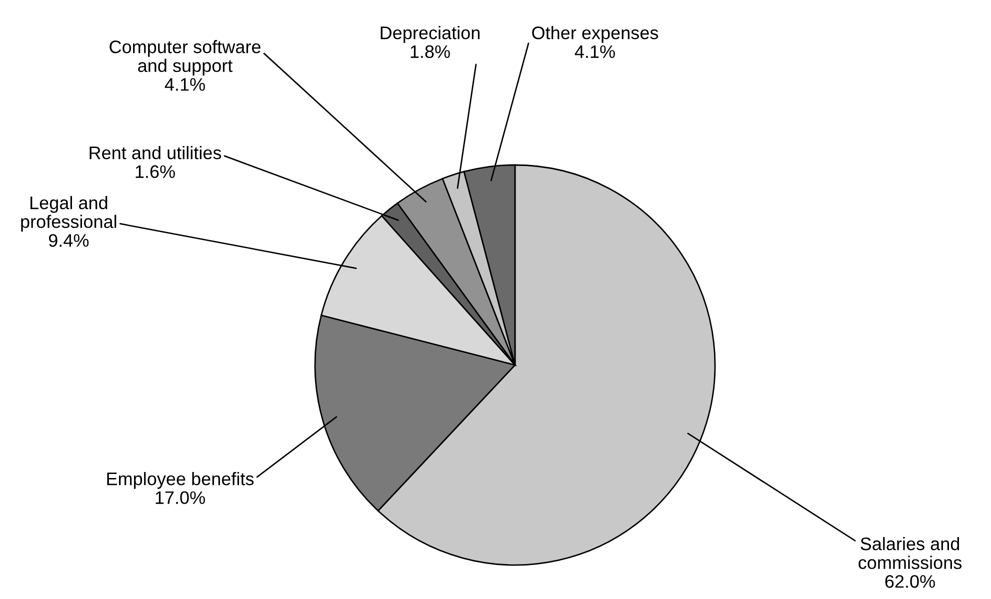 The image size is (991, 599). Describe the element at coordinates (156, 153) in the screenshot. I see `slice-label: Rent and utilities` at that location.